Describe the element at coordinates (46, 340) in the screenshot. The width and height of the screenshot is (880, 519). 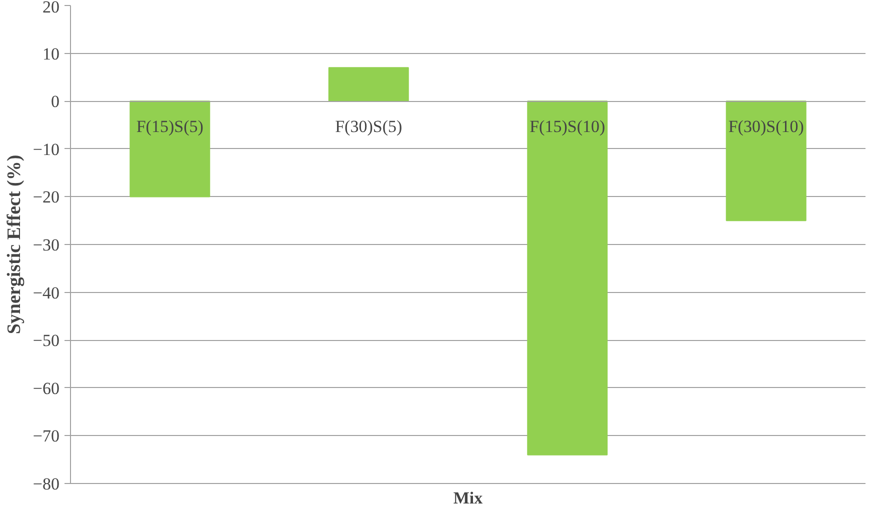
I see `y-tick-label: −50` at that location.